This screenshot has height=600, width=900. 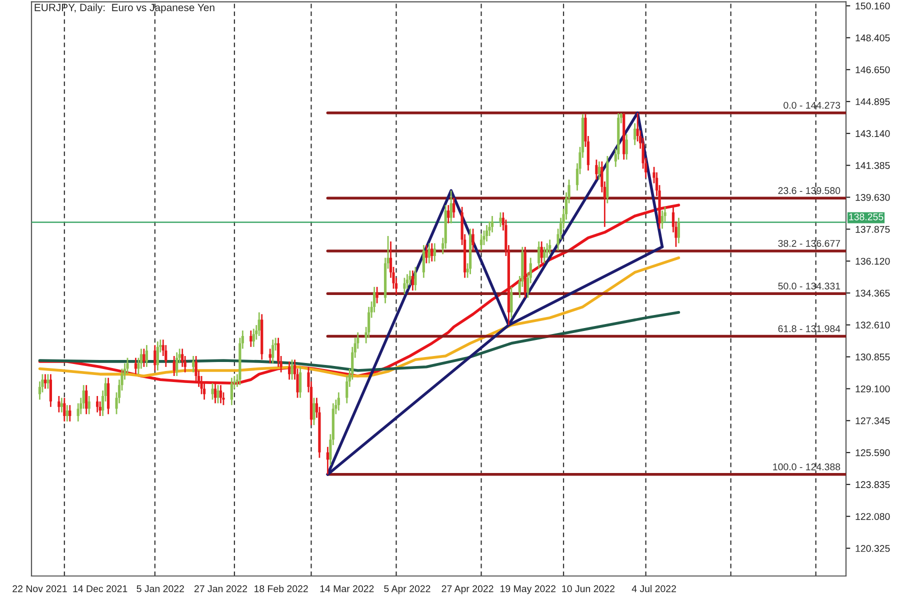 I want to click on y-tick-label: 136.120, so click(x=873, y=261).